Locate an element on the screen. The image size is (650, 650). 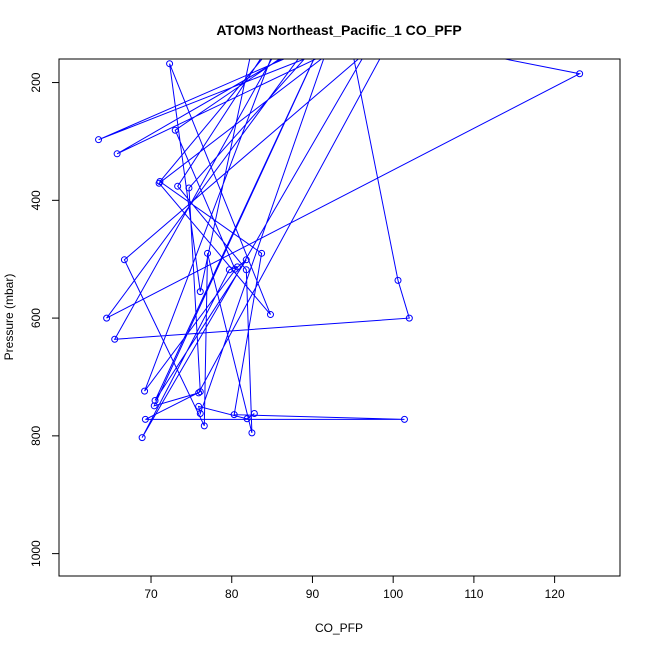
y-tick-label: 200 is located at coordinates (36, 82).